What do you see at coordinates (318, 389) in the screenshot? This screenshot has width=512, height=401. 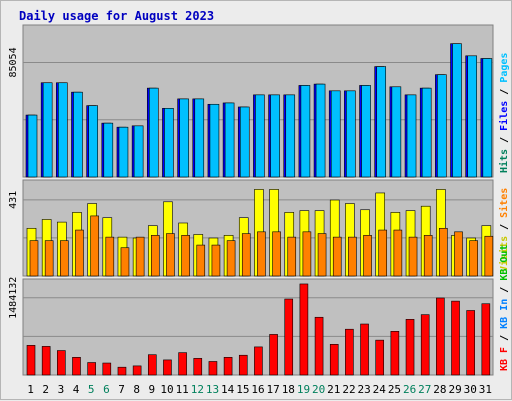 I see `x-tick-label: 20` at bounding box center [318, 389].